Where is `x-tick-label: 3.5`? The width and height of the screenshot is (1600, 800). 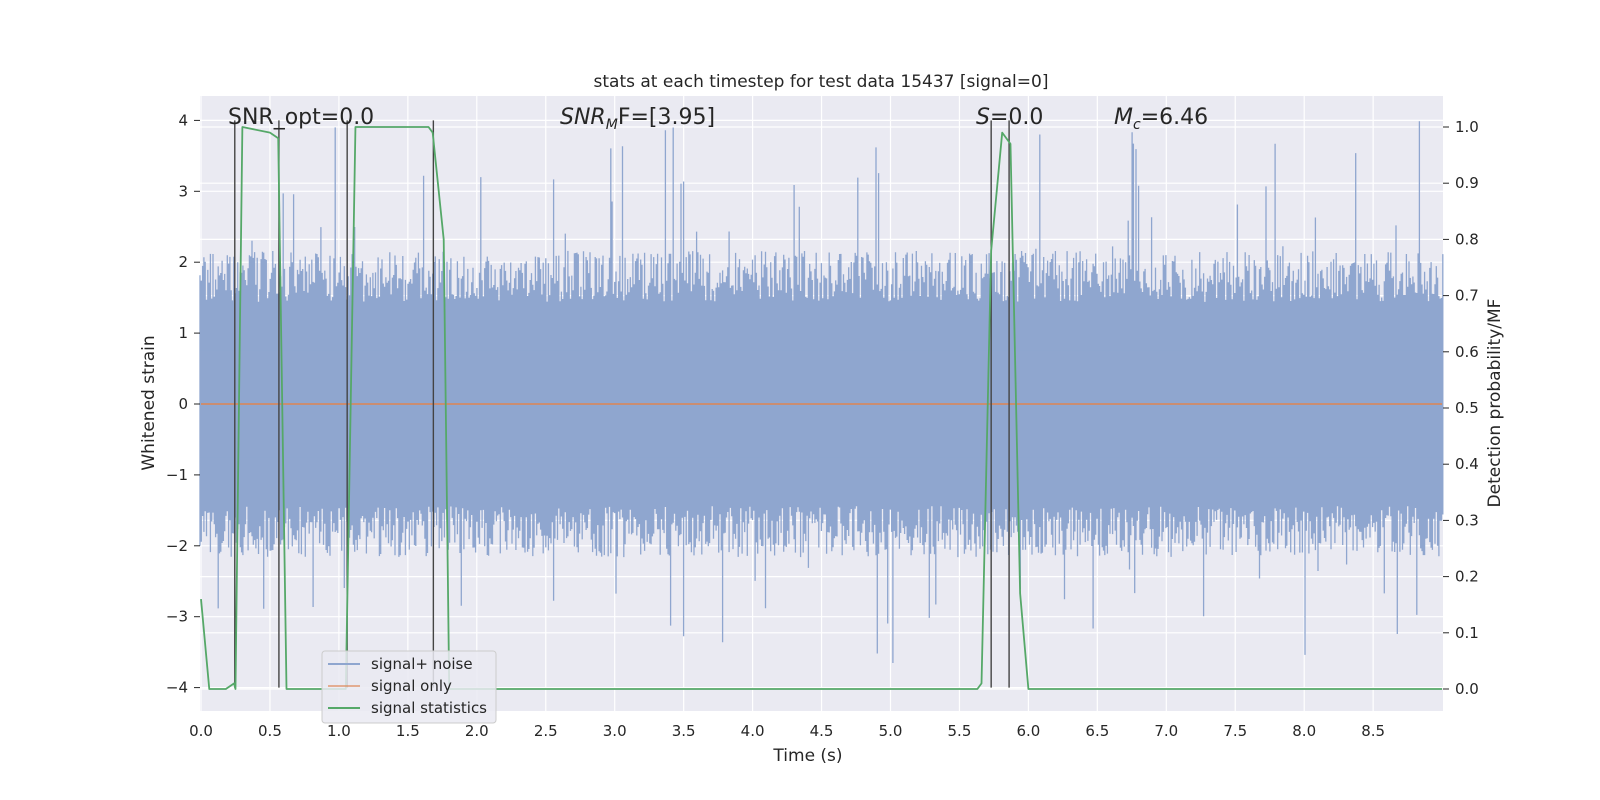
x-tick-label: 3.5 is located at coordinates (684, 731).